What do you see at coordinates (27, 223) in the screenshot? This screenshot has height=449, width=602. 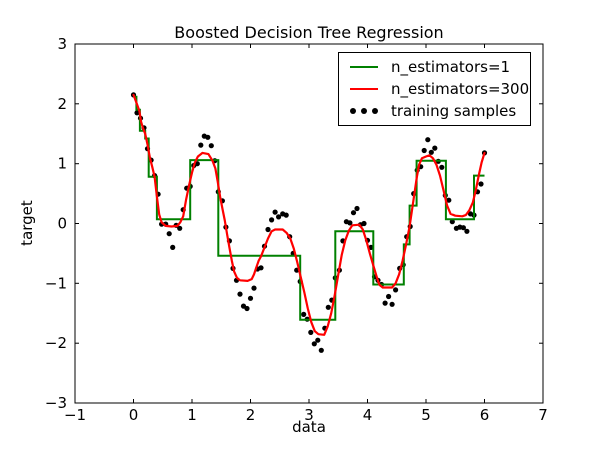 I see `y-axis-label: target` at bounding box center [27, 223].